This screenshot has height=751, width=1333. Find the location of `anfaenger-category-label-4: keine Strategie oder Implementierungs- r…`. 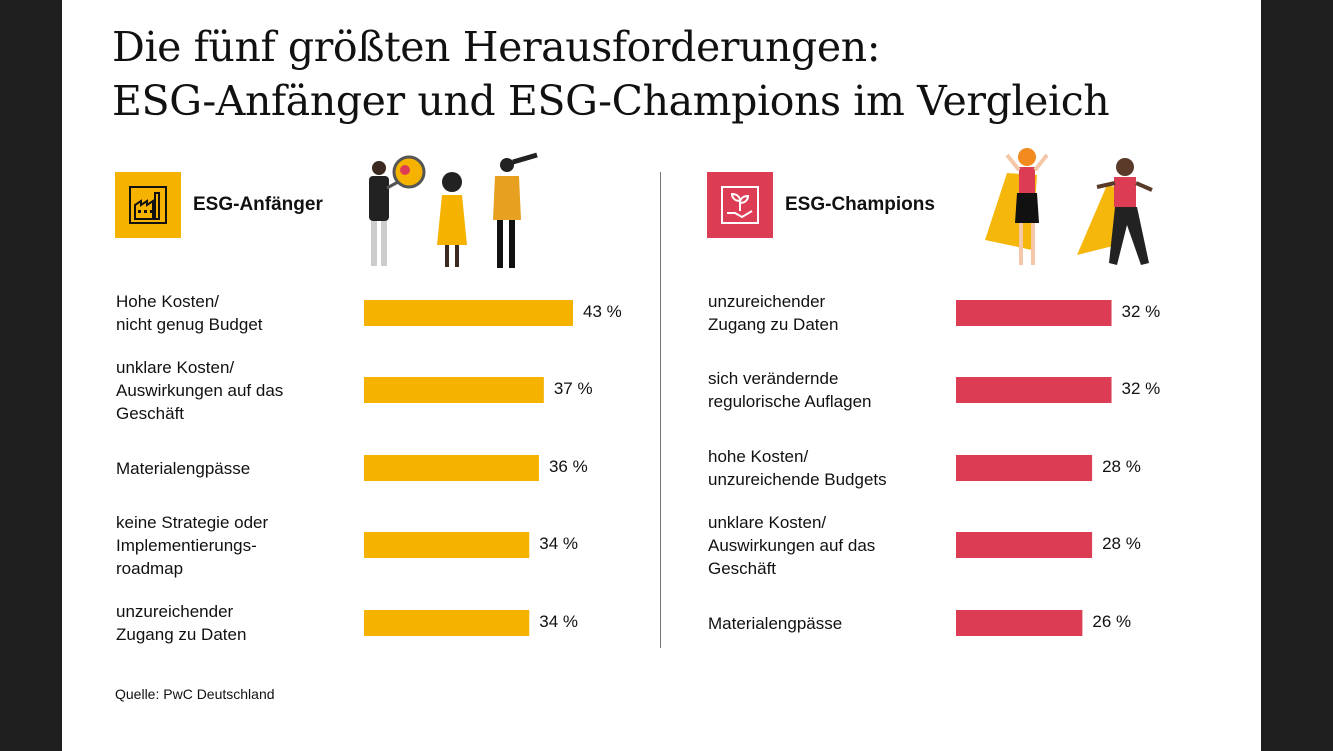

anfaenger-category-label-4: keine Strategie oder Implementierungs- r… is located at coordinates (192, 545).